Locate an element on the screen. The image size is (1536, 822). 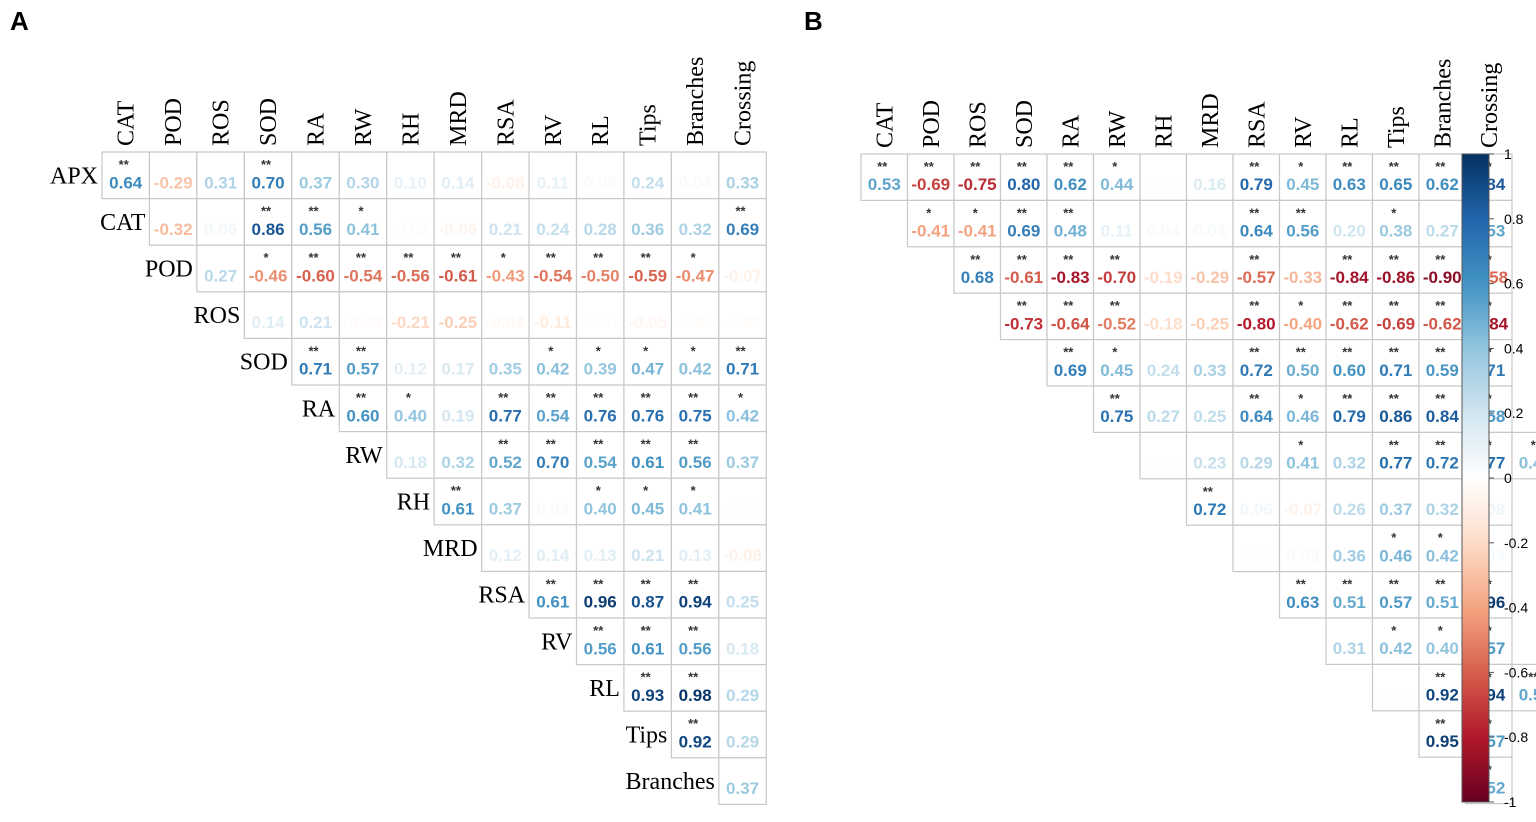
panel-a-value: 0.17 is located at coordinates (457, 369).